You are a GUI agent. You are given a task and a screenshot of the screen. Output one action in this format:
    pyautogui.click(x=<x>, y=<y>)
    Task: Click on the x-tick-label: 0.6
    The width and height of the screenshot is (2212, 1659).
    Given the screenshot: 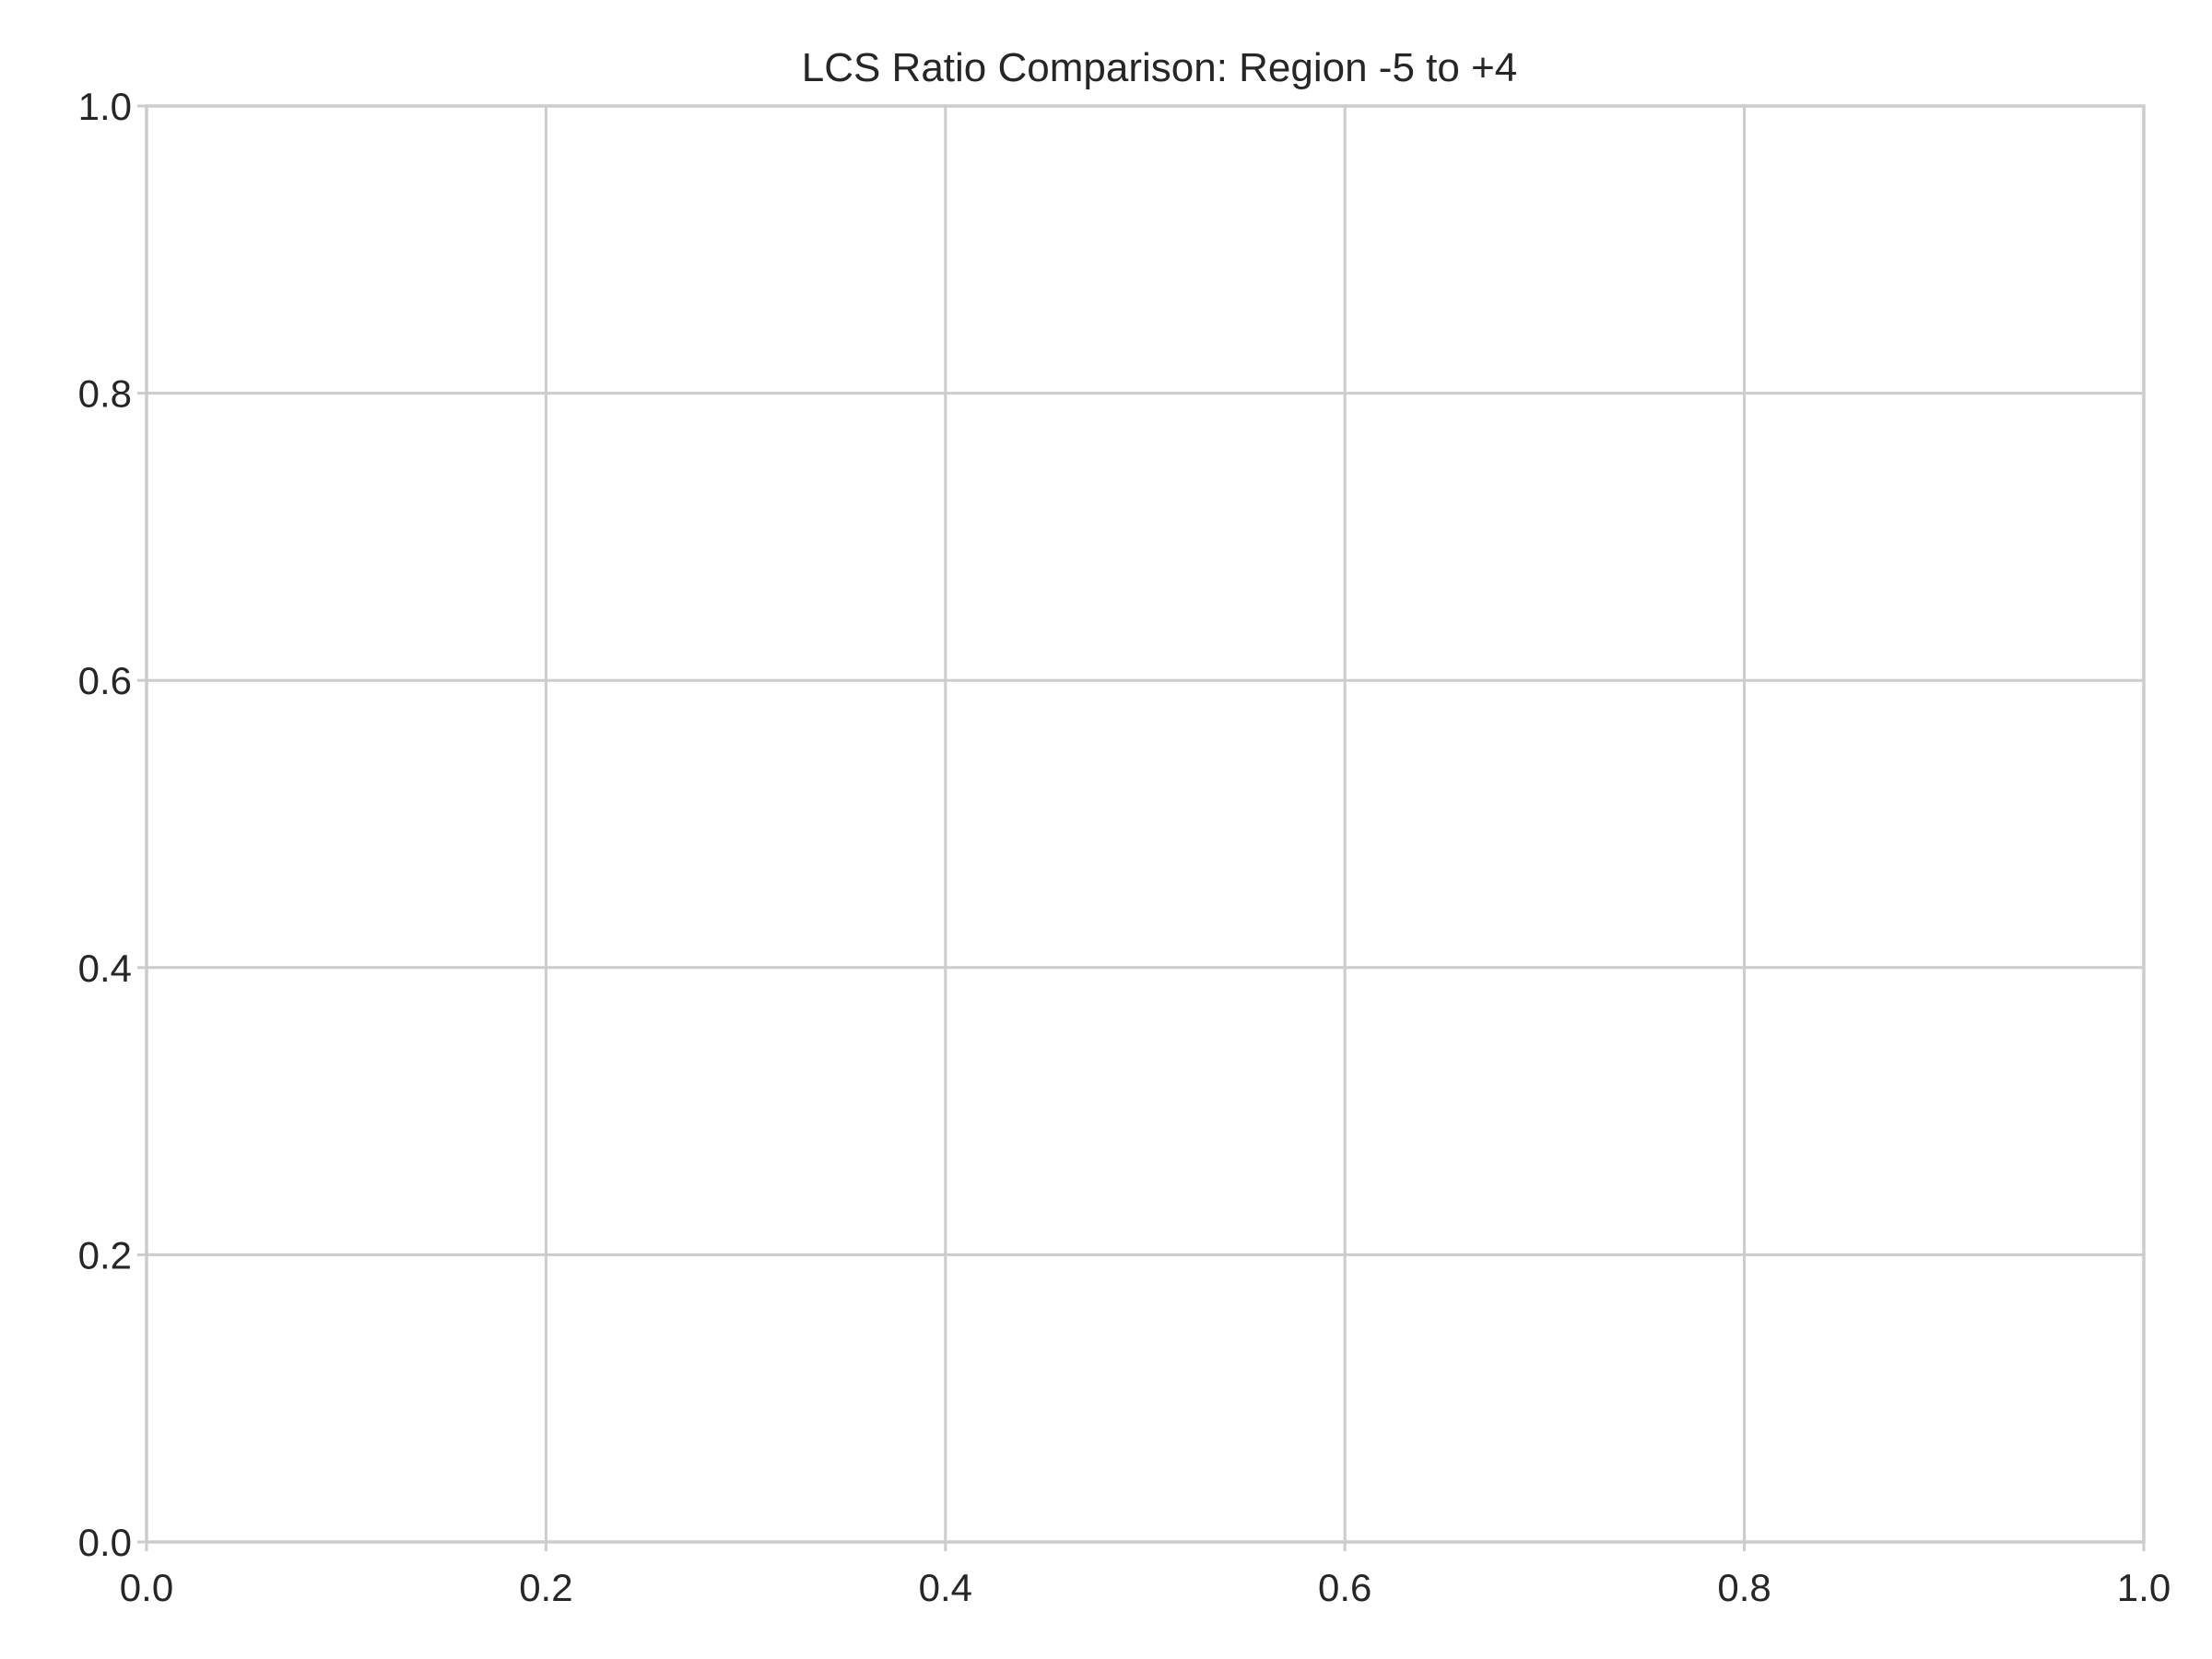 What is the action you would take?
    pyautogui.click(x=1344, y=1587)
    